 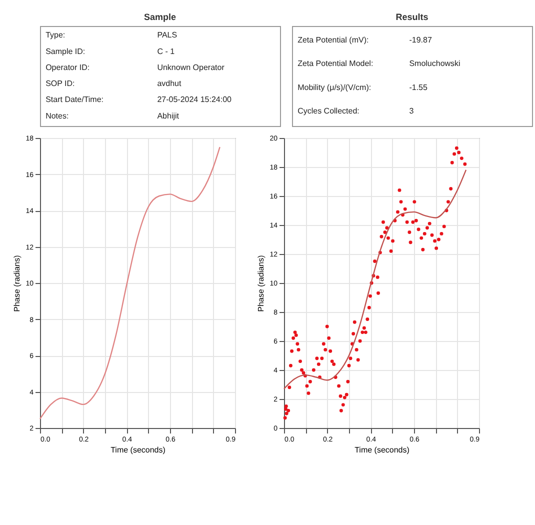 What do you see at coordinates (418, 87) in the screenshot?
I see `text: -1.55` at bounding box center [418, 87].